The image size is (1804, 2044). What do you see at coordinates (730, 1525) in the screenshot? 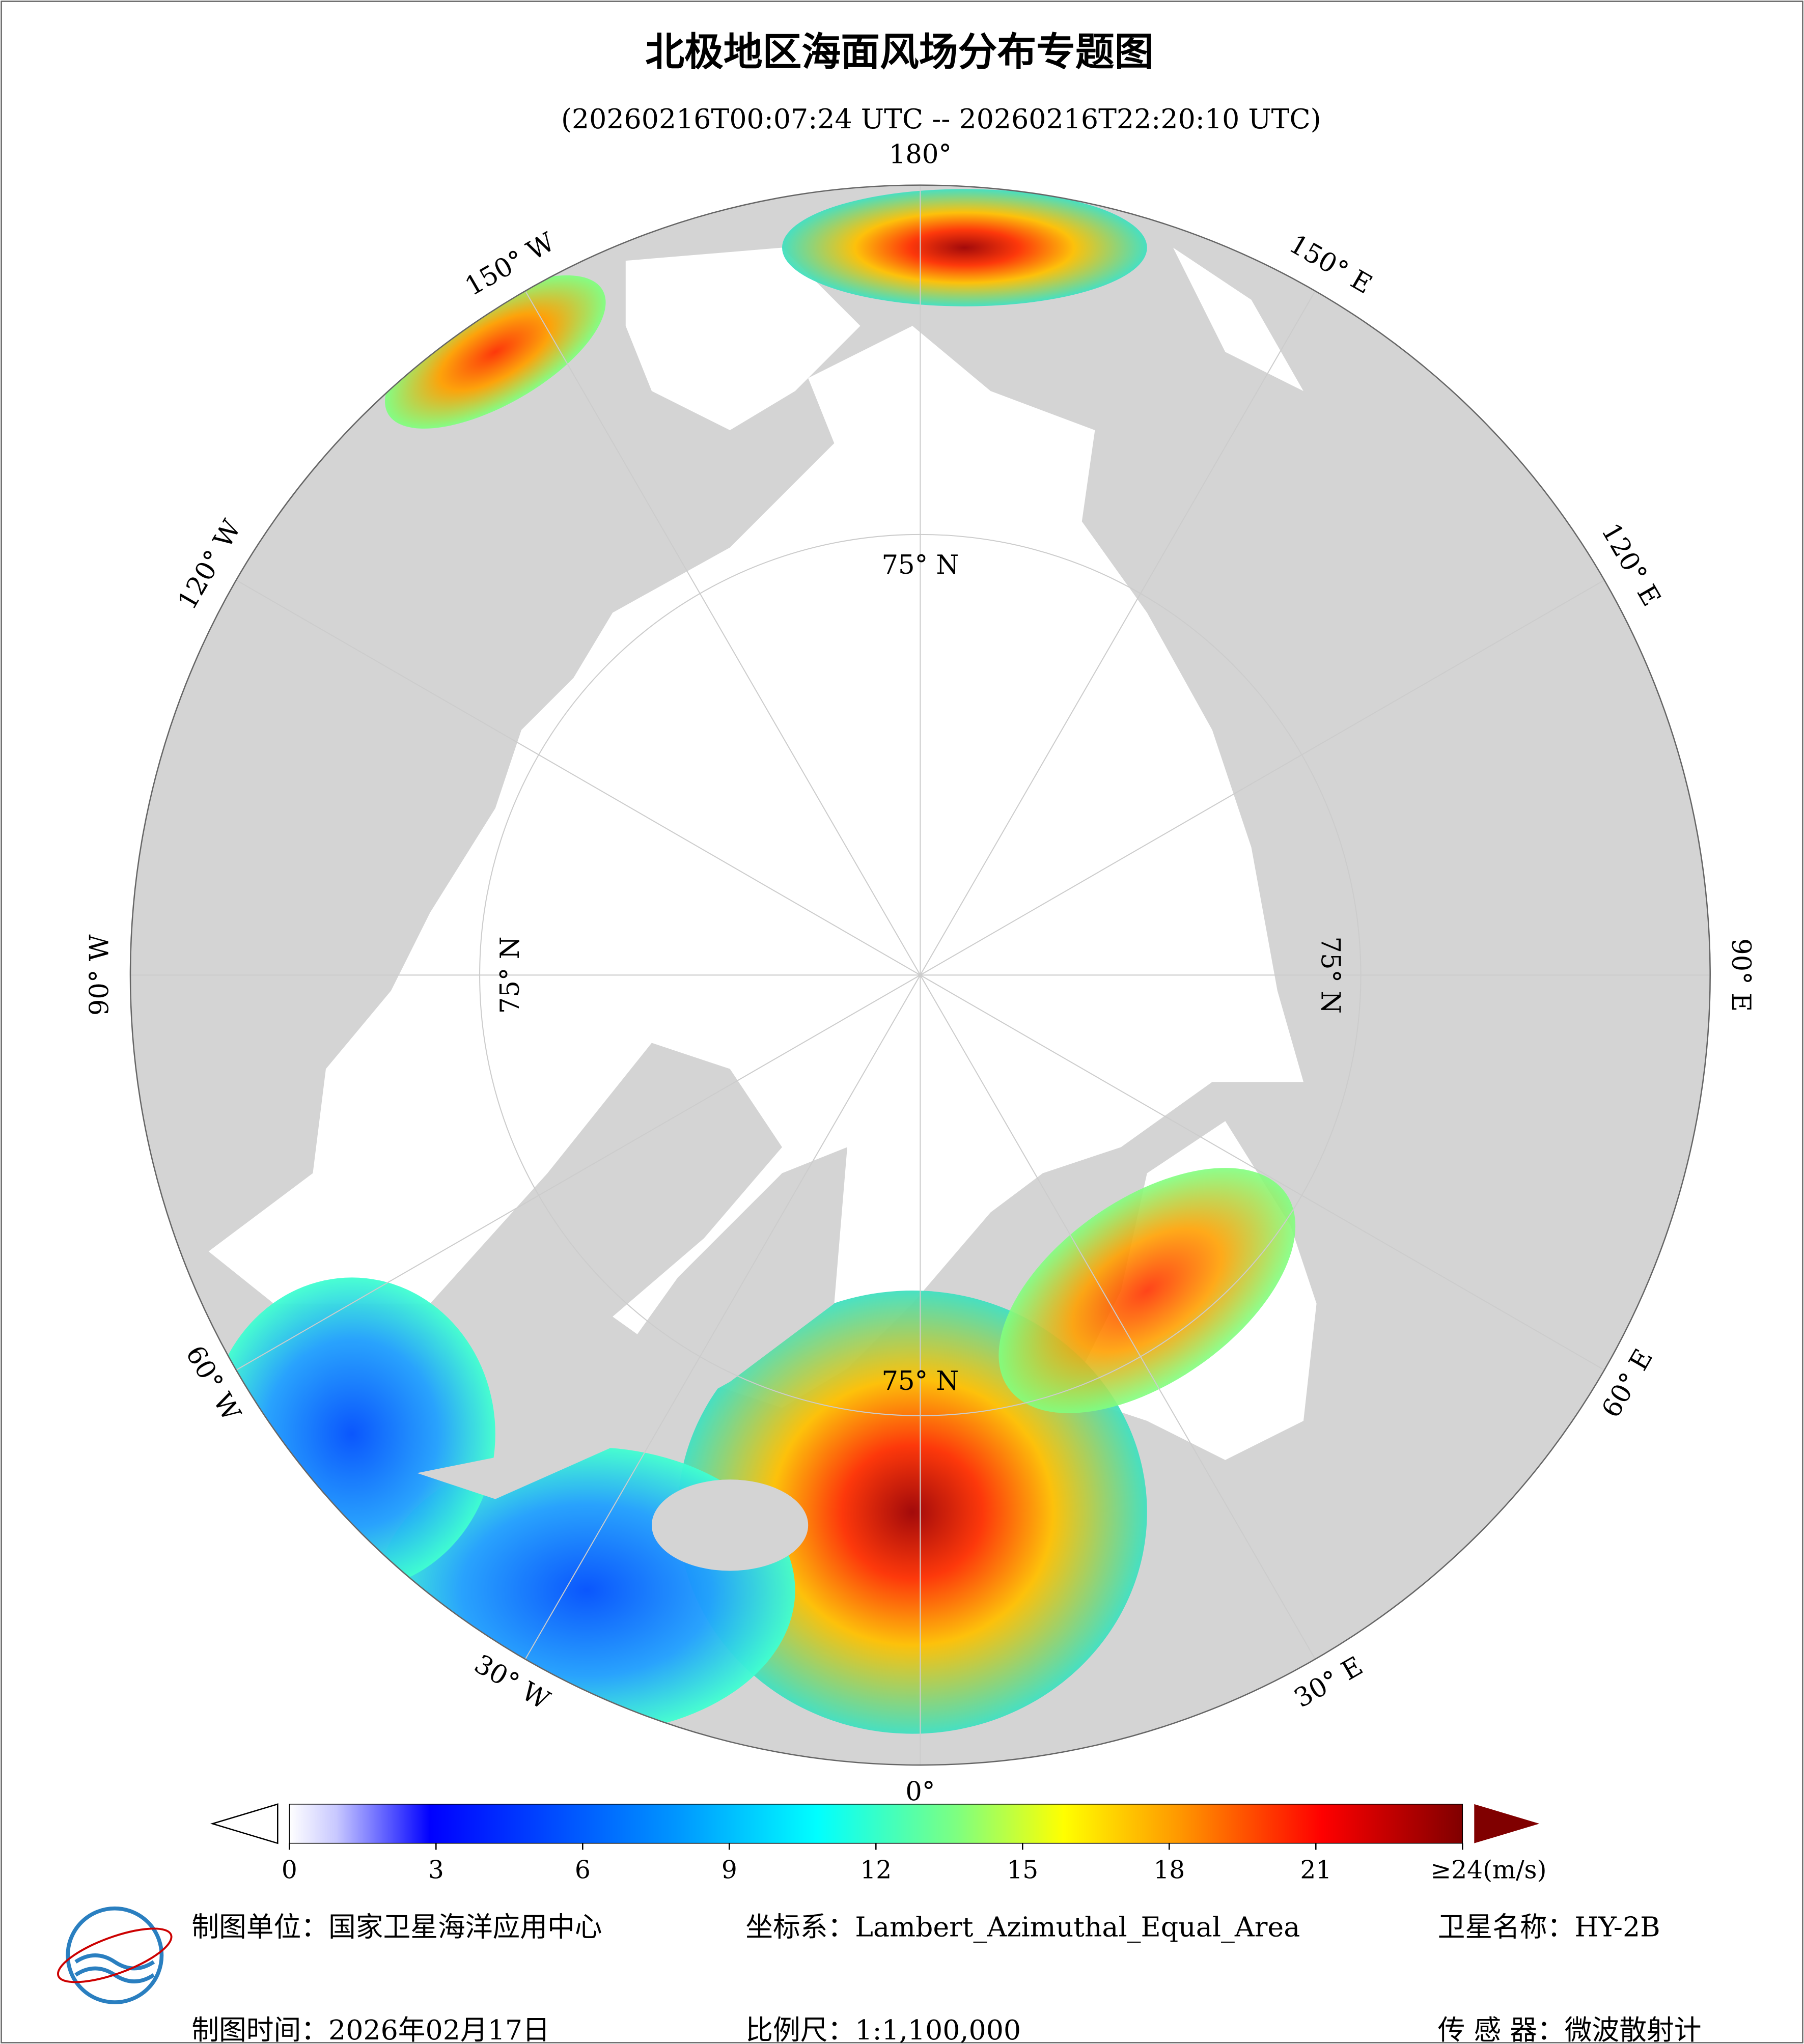
I see `iceland` at bounding box center [730, 1525].